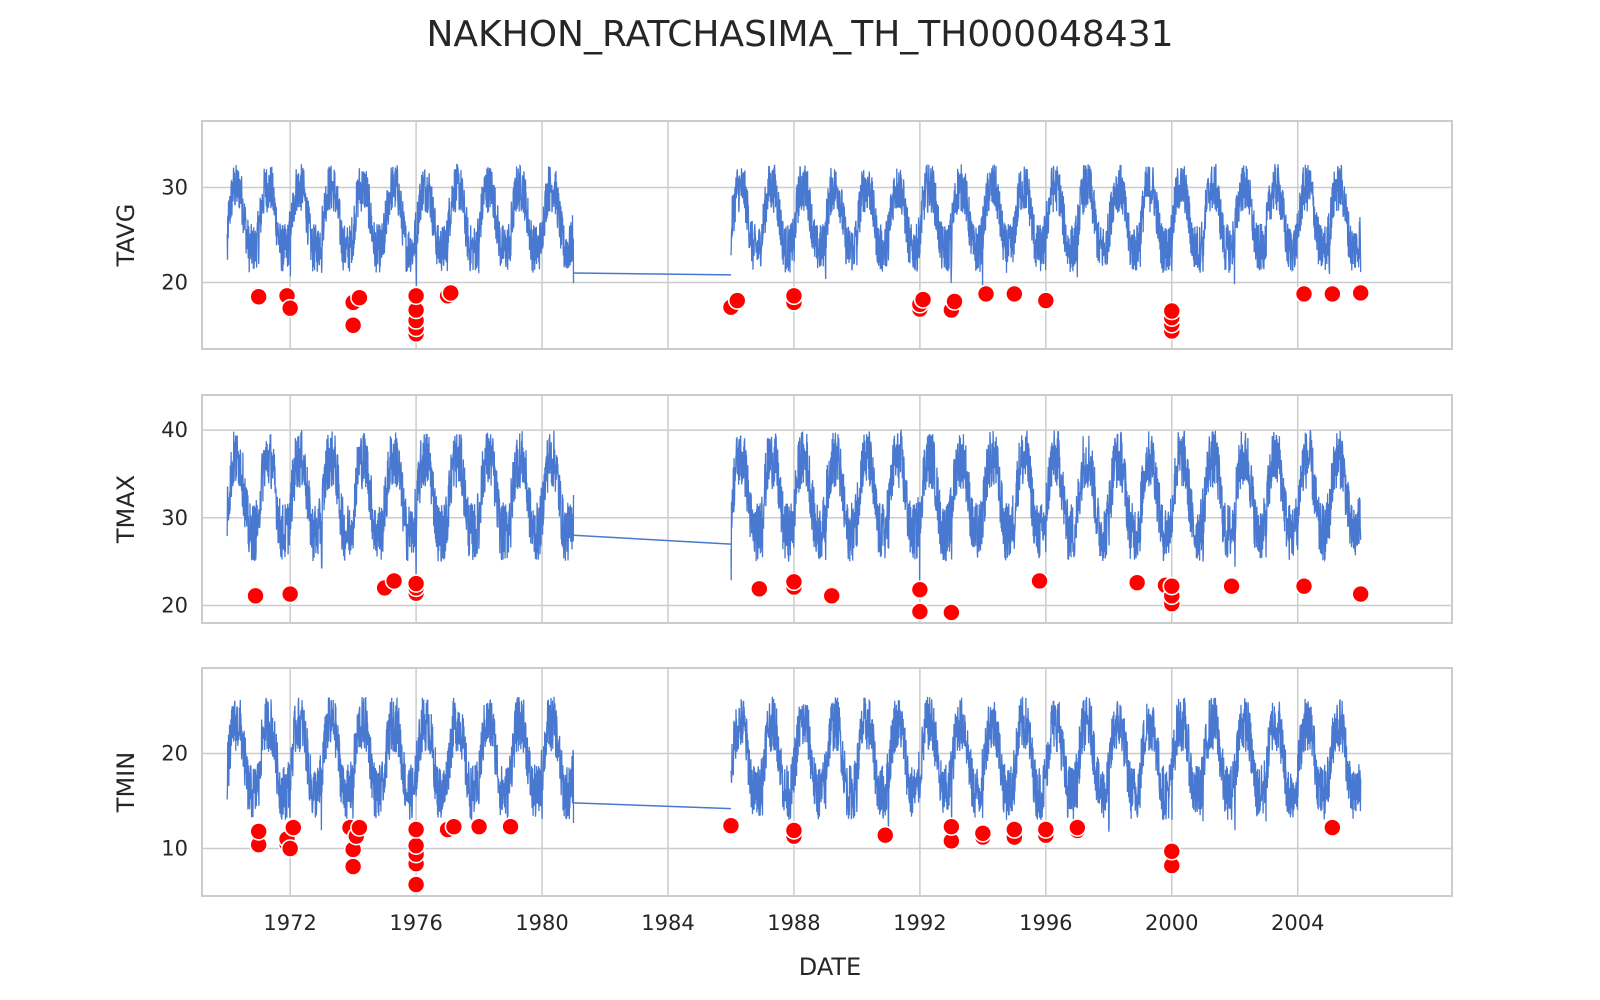 Image resolution: width=1600 pixels, height=1000 pixels. What do you see at coordinates (174, 430) in the screenshot?
I see `y-tick-label: 40` at bounding box center [174, 430].